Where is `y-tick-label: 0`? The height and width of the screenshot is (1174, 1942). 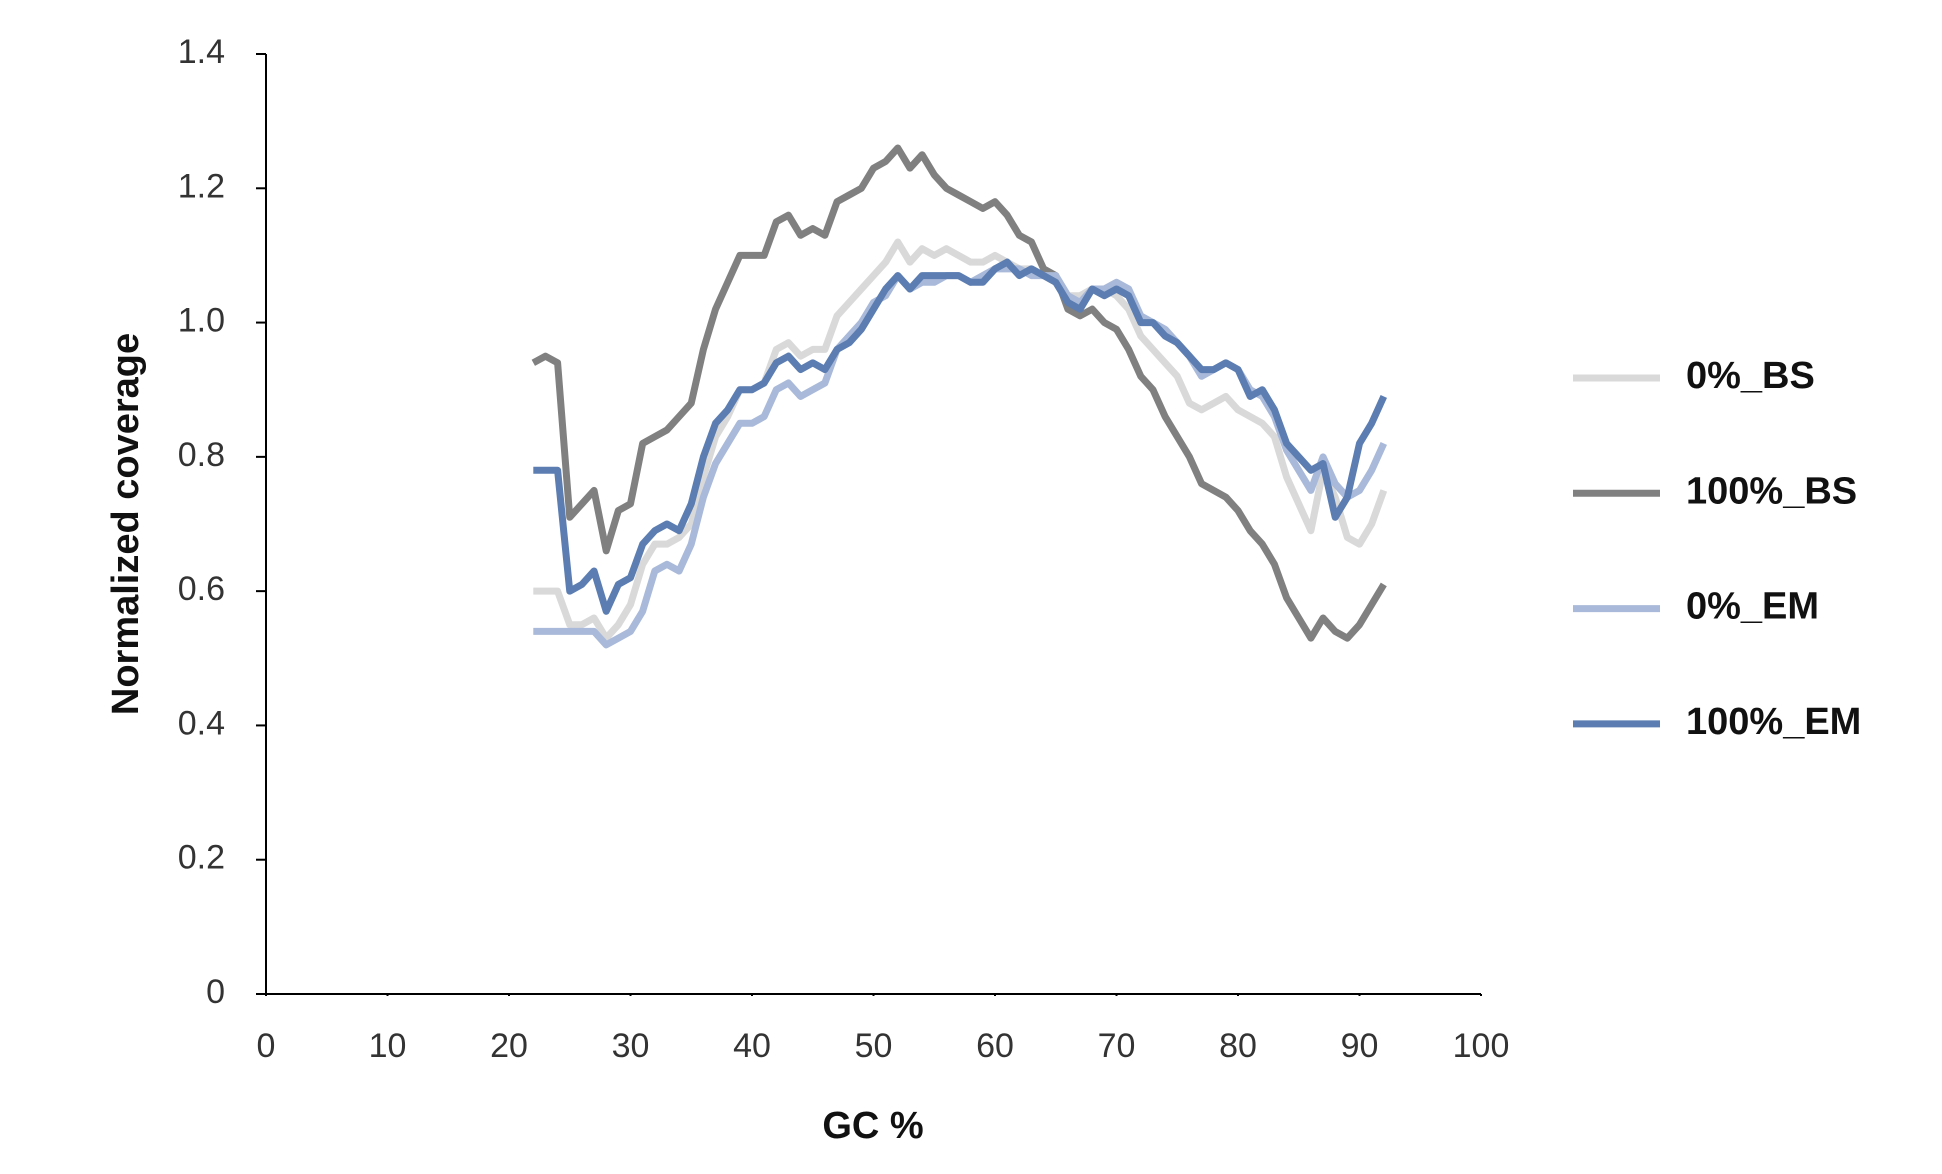
y-tick-label: 0 is located at coordinates (215, 992).